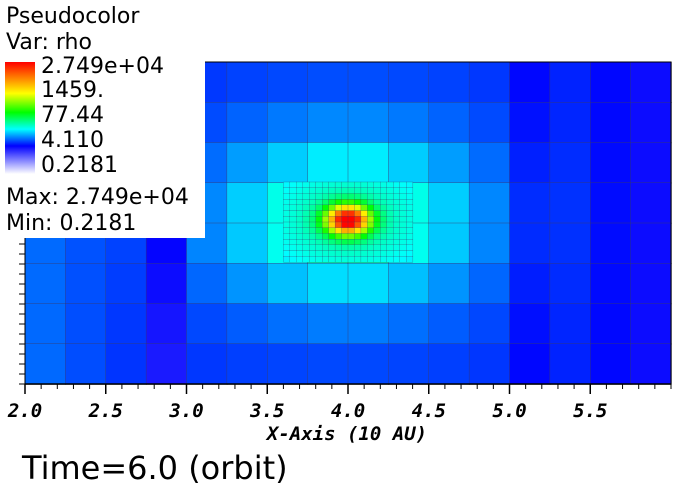 Image resolution: width=678 pixels, height=490 pixels. Describe the element at coordinates (266, 411) in the screenshot. I see `x-tick-label: 3.5` at that location.